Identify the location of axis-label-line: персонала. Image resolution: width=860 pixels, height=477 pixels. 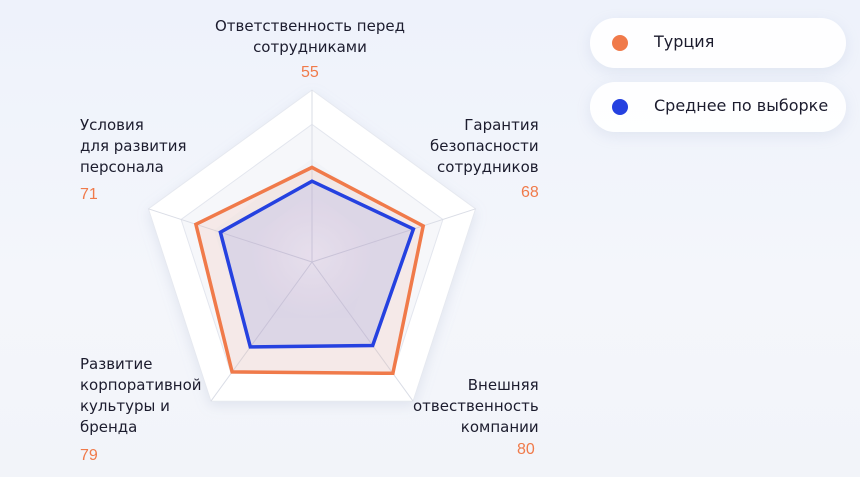
(122, 167).